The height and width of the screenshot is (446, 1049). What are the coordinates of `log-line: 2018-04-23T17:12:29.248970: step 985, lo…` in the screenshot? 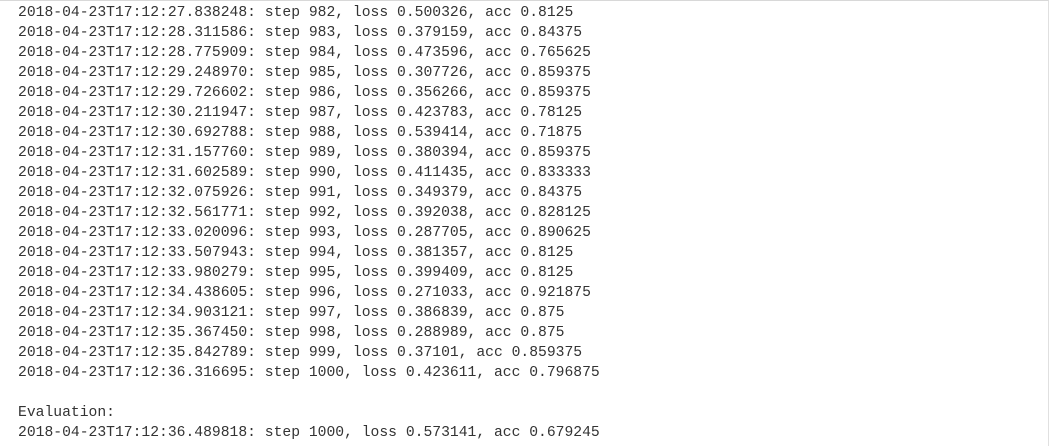 It's located at (304, 73).